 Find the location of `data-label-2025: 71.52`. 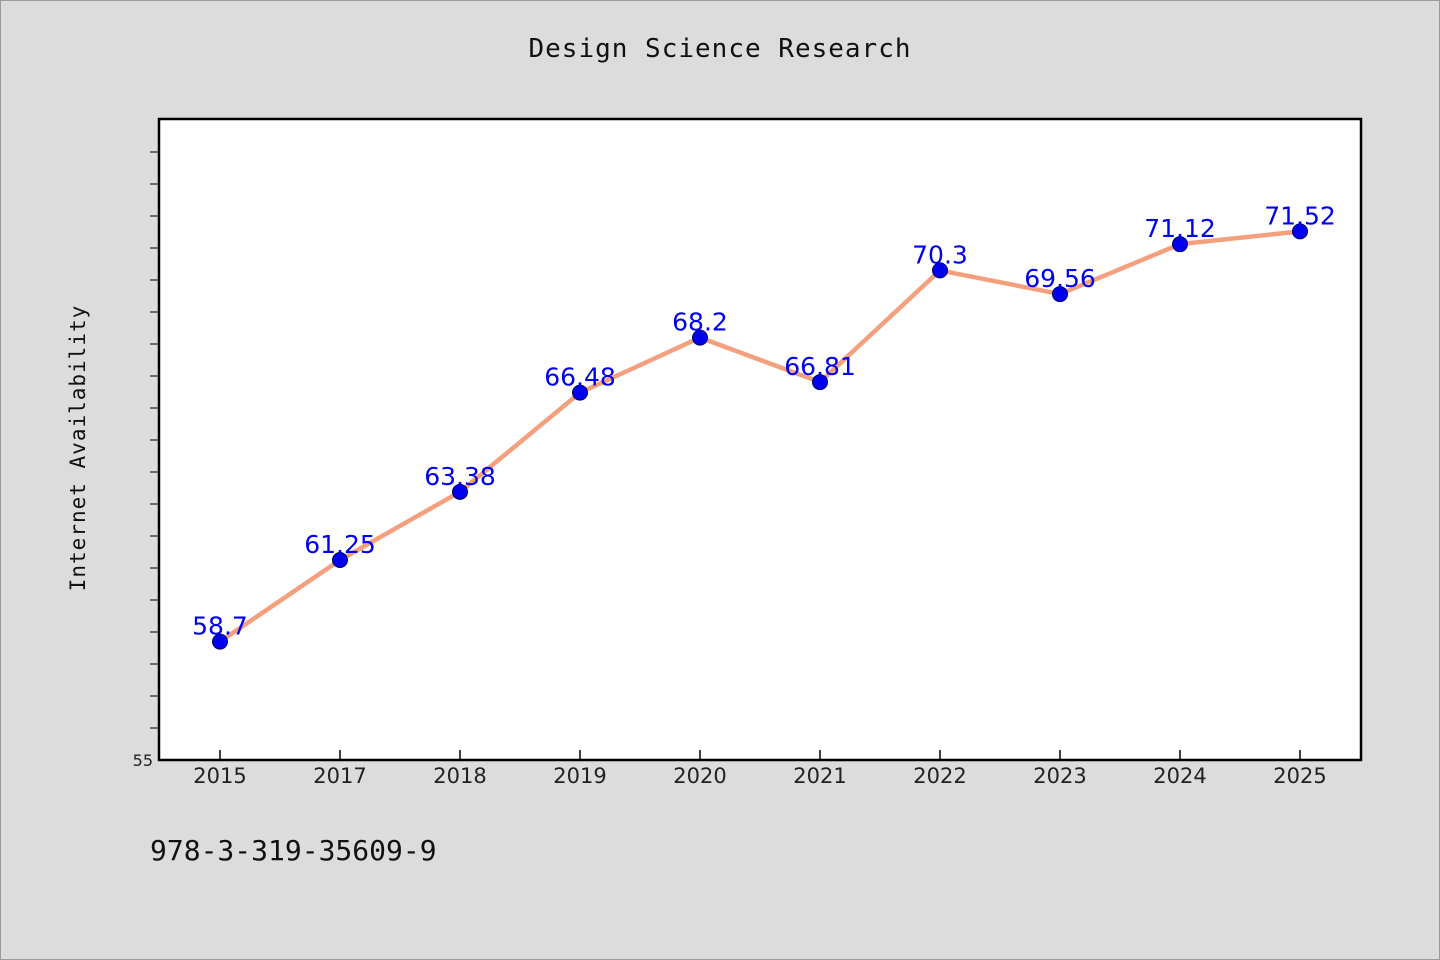

data-label-2025: 71.52 is located at coordinates (1300, 215).